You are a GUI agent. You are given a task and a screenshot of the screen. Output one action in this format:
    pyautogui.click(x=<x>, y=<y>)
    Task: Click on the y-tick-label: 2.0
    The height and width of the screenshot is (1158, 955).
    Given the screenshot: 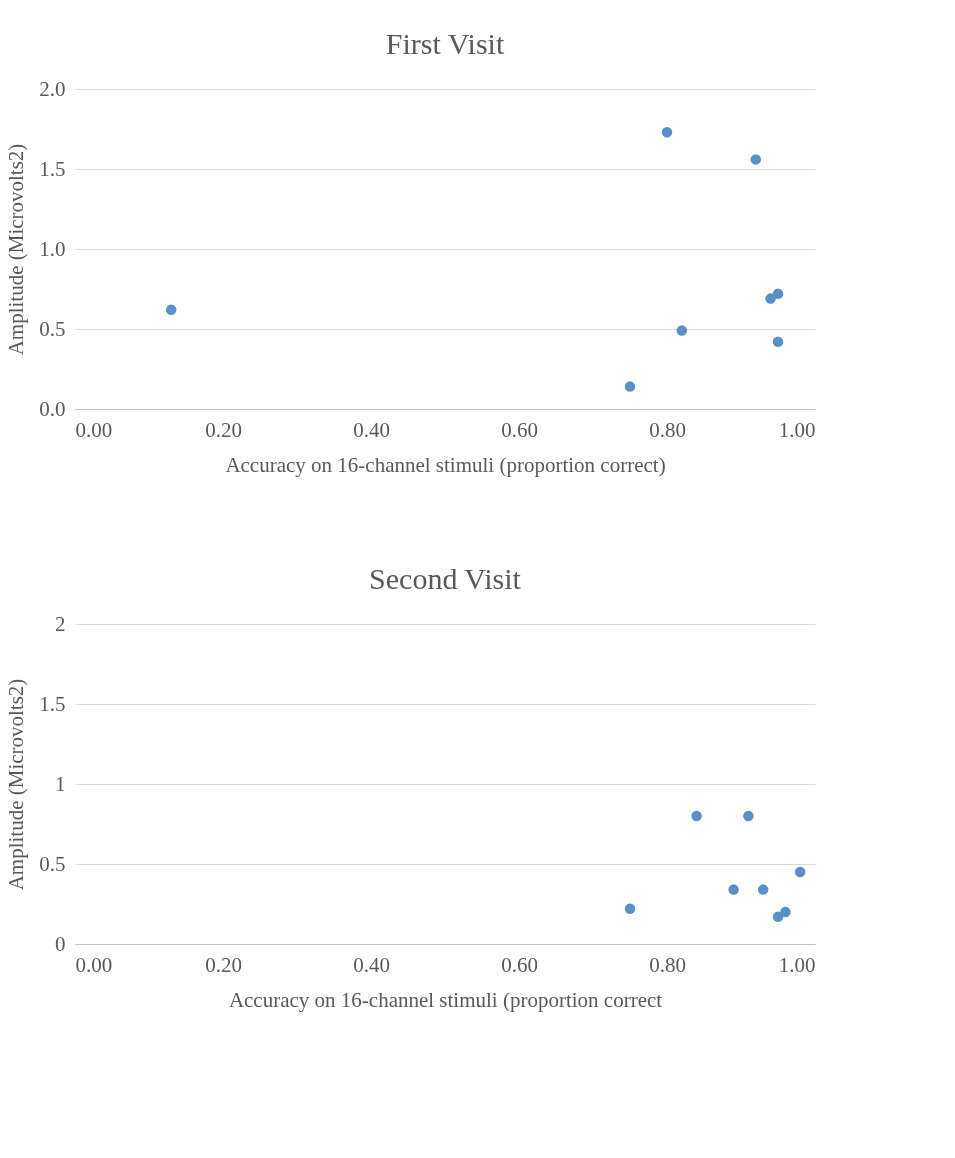 What is the action you would take?
    pyautogui.click(x=52, y=88)
    